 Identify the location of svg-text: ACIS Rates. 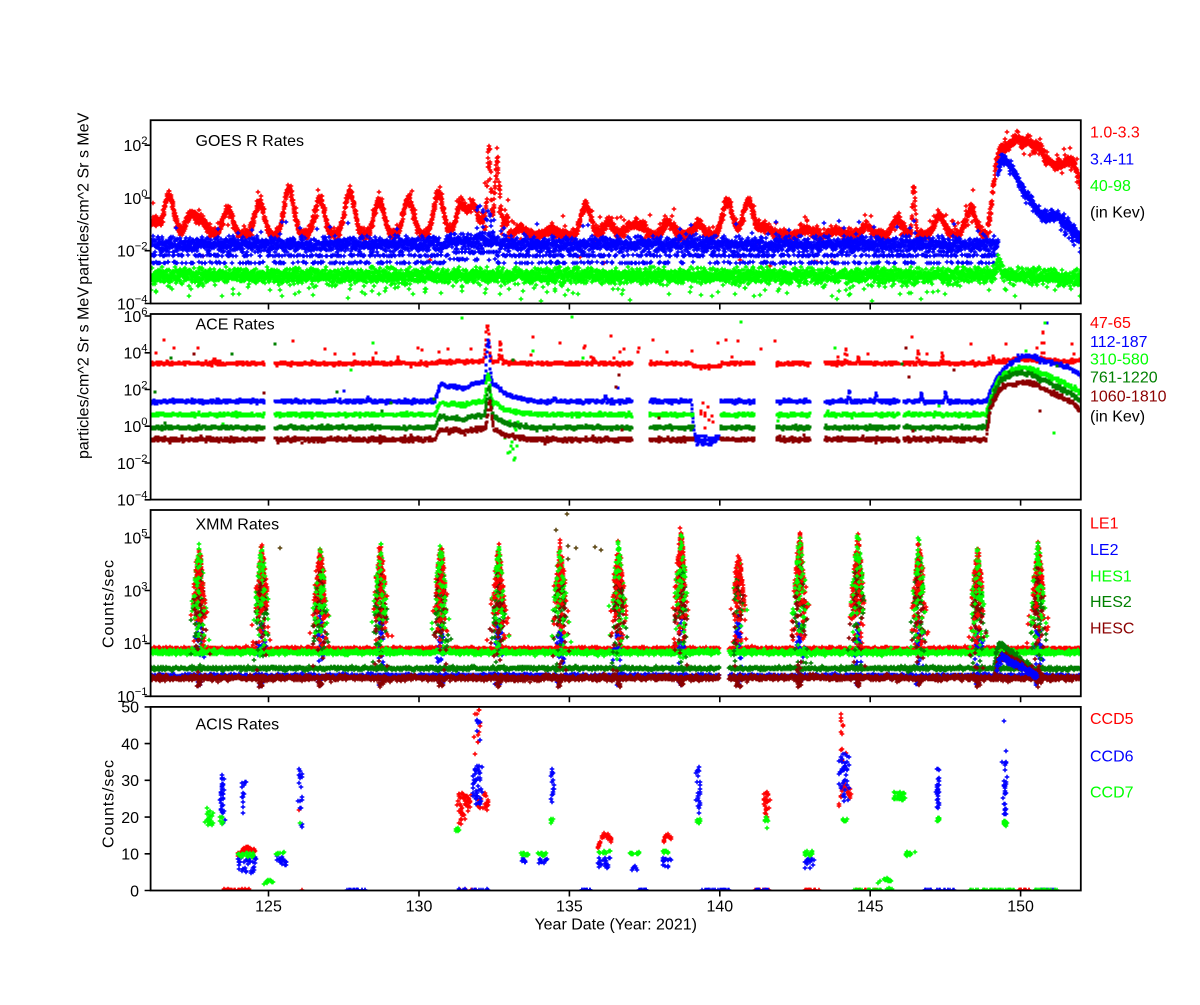
(238, 725).